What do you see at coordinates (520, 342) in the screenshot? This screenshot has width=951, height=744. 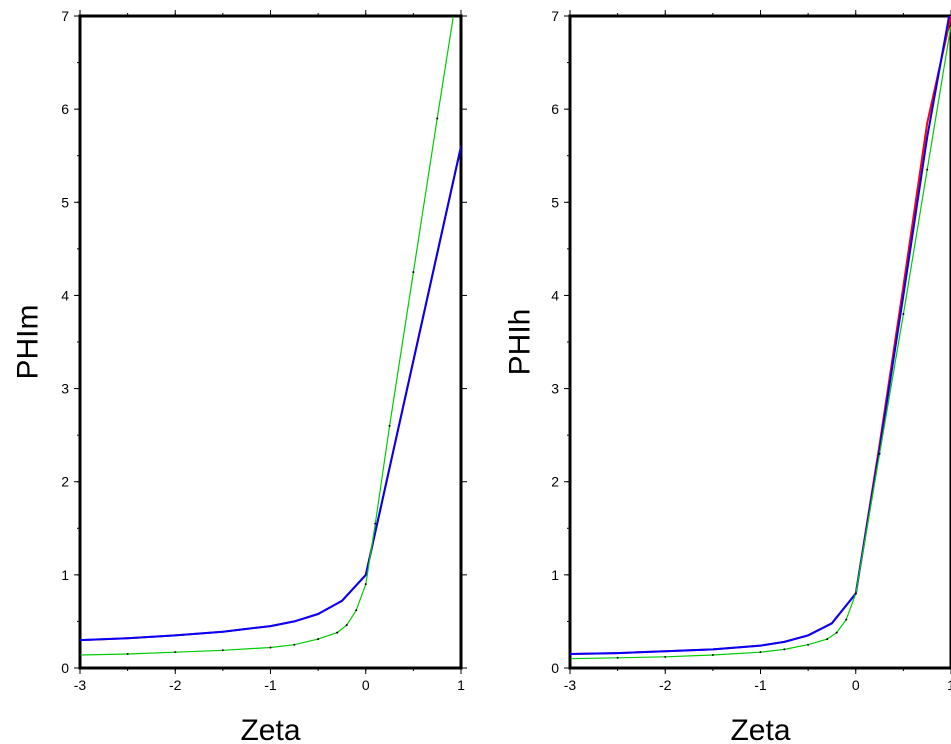 I see `y-axis-title: PHIh` at bounding box center [520, 342].